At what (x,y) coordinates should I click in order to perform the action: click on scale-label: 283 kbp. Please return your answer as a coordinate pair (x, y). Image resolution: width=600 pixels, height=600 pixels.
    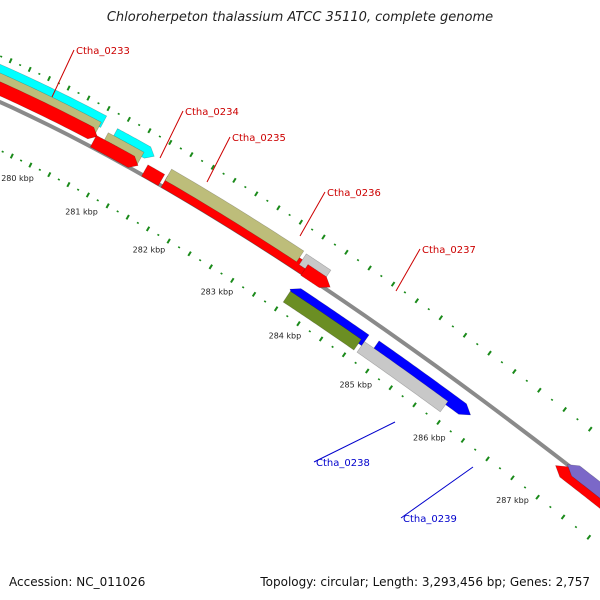
    Looking at the image, I should click on (217, 291).